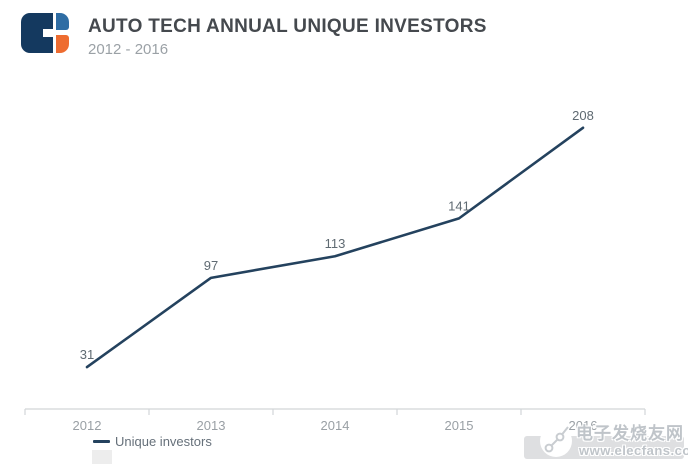  Describe the element at coordinates (287, 26) in the screenshot. I see `chart-title: AUTO TECH ANNUAL UNIQUE INVESTORS` at that location.